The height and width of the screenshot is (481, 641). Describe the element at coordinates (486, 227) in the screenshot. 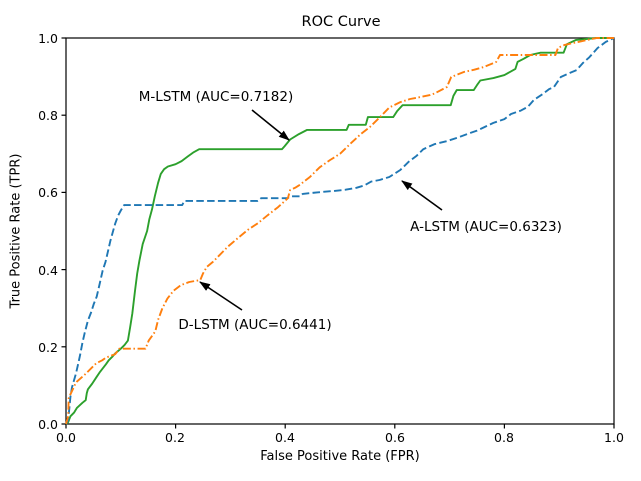

I see `annotation-a-lstm: A-LSTM (AUC=0.6323)` at that location.